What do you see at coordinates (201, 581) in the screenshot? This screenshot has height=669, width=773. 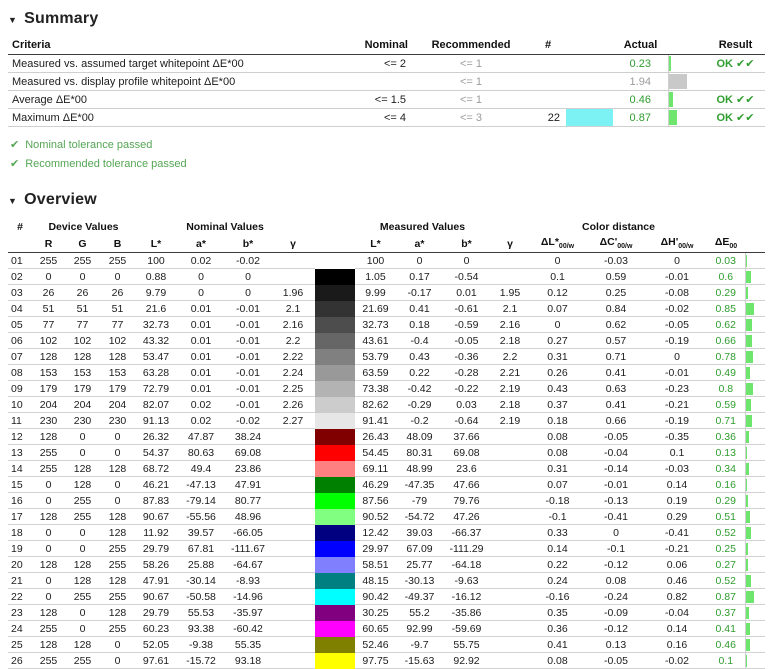 I see `nom-a-cell: -30.14` at bounding box center [201, 581].